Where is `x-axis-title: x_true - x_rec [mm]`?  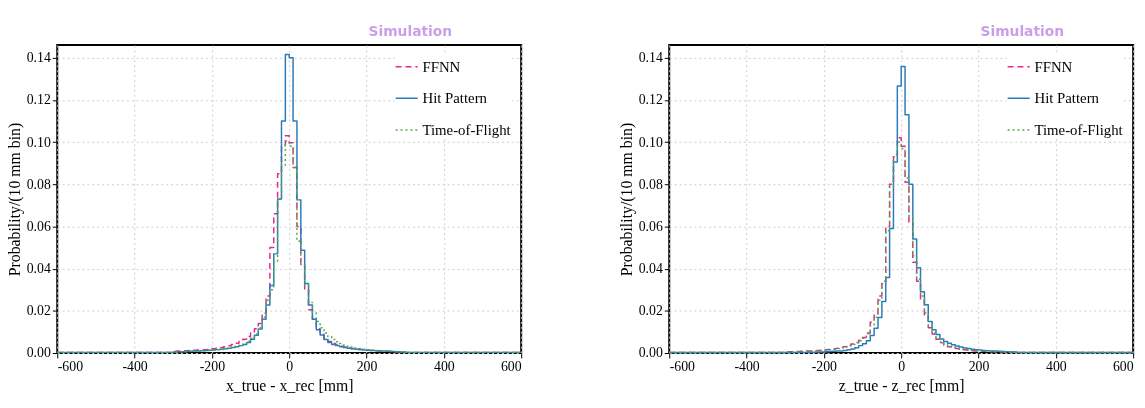 x-axis-title: x_true - x_rec [mm] is located at coordinates (289, 386).